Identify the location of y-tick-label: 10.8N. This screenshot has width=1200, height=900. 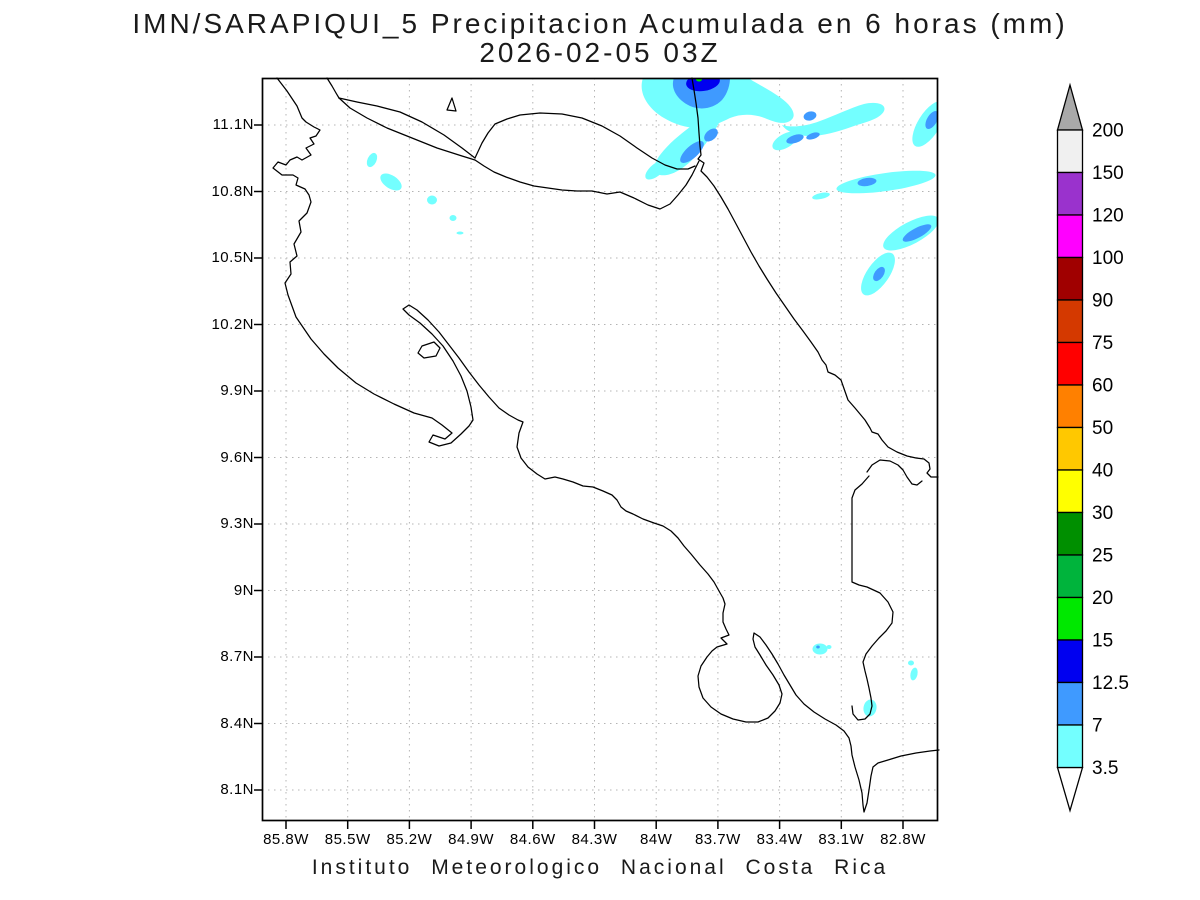
(232, 191).